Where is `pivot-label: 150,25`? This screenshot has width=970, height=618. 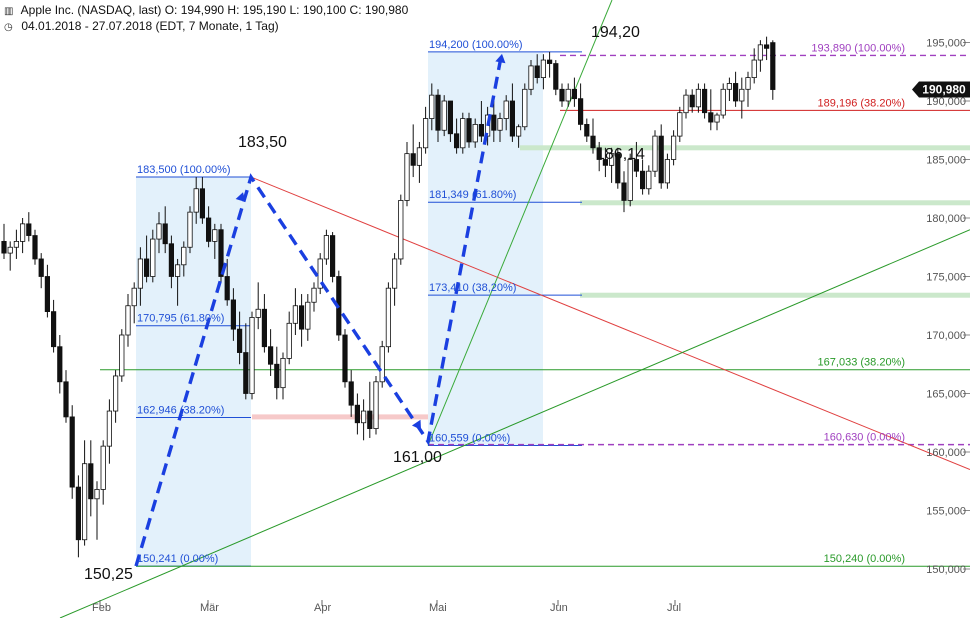
pivot-label: 150,25 is located at coordinates (108, 574).